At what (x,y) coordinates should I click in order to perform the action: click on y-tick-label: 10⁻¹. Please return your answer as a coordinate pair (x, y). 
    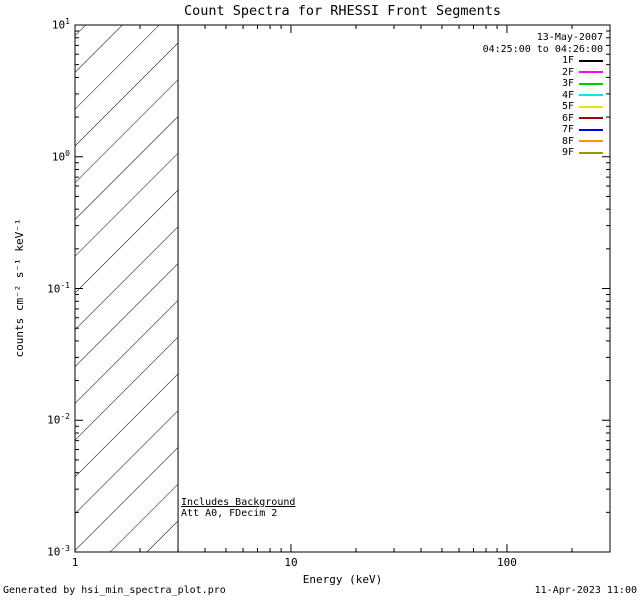
    Looking at the image, I should click on (58, 288).